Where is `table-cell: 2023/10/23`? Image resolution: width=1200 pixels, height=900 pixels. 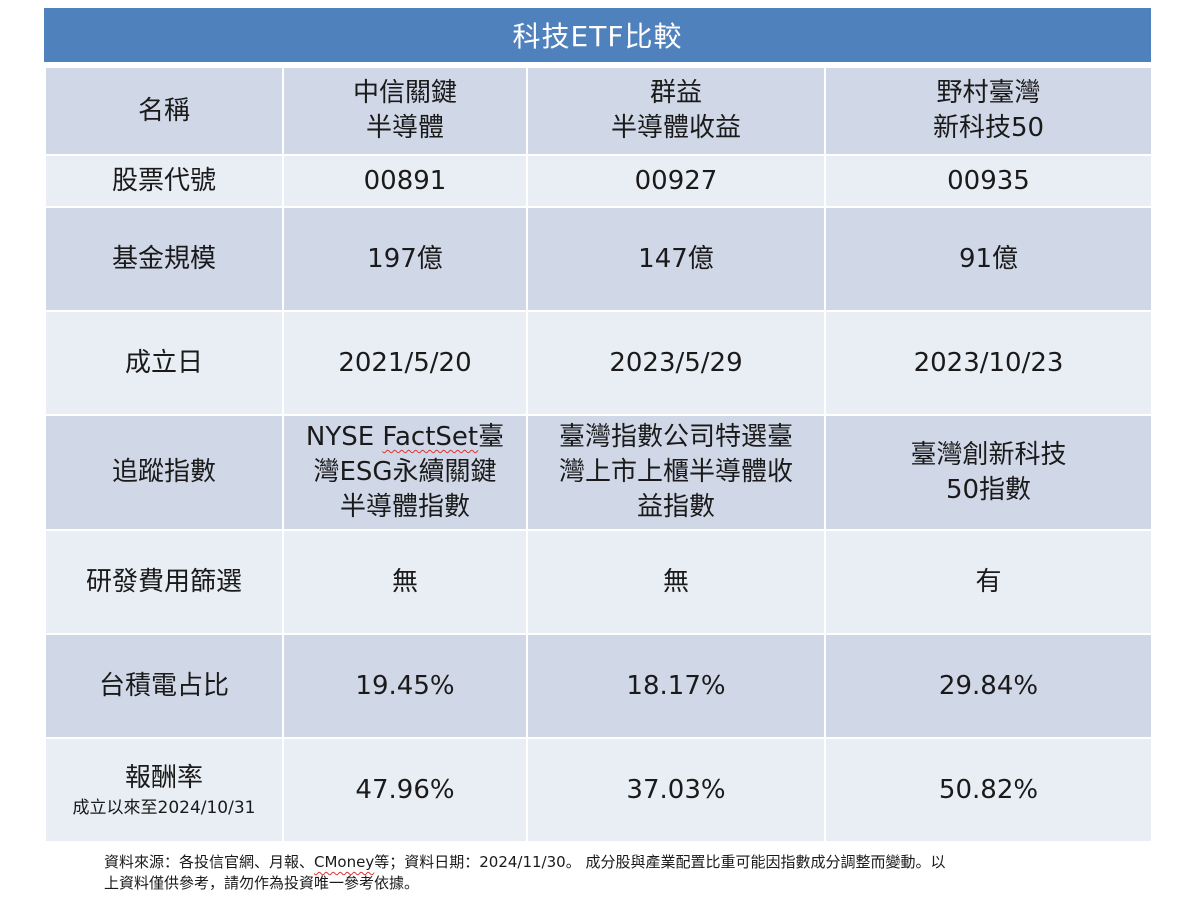 table-cell: 2023/10/23 is located at coordinates (988, 363).